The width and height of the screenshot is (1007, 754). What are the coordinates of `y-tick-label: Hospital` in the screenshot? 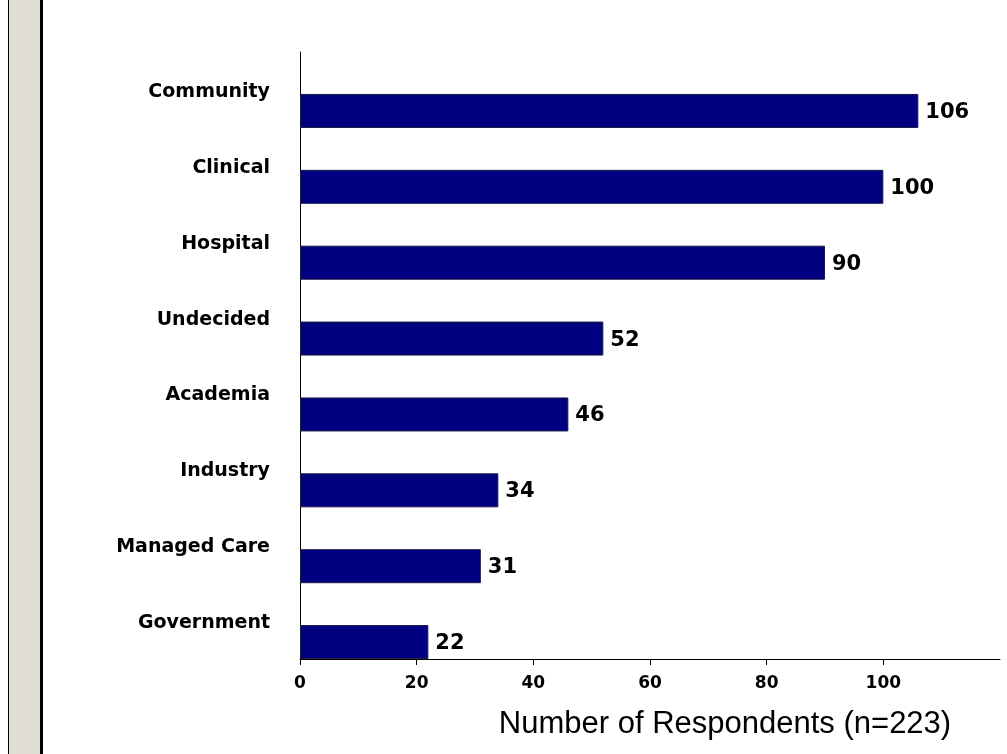 It's located at (225, 241).